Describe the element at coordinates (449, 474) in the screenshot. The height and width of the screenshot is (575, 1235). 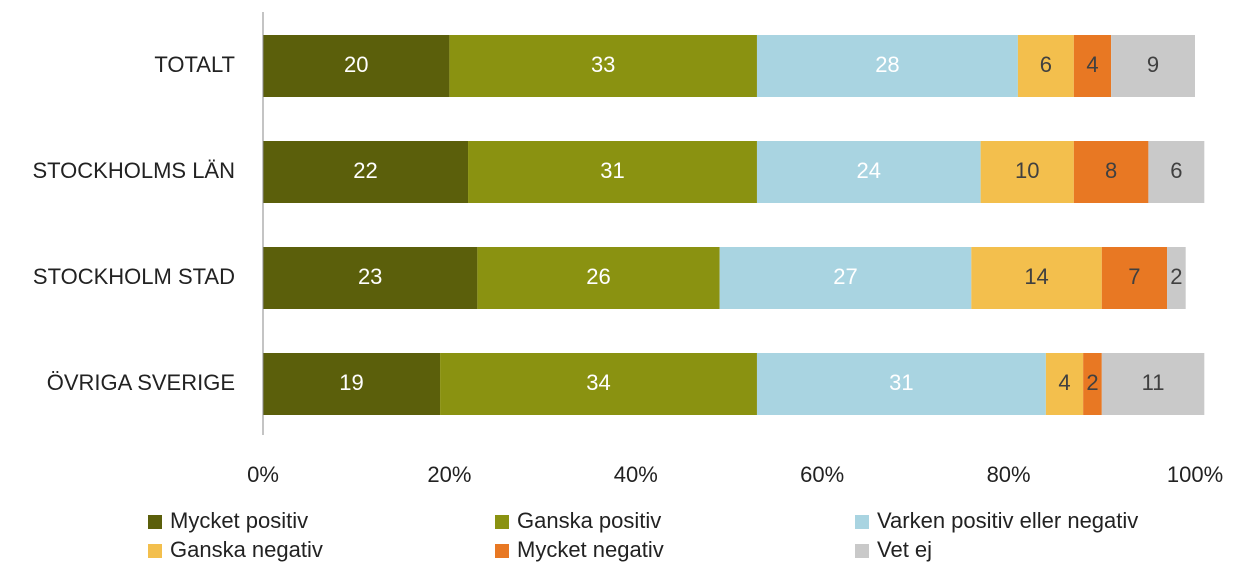
I see `x-tick-label: 20%` at that location.